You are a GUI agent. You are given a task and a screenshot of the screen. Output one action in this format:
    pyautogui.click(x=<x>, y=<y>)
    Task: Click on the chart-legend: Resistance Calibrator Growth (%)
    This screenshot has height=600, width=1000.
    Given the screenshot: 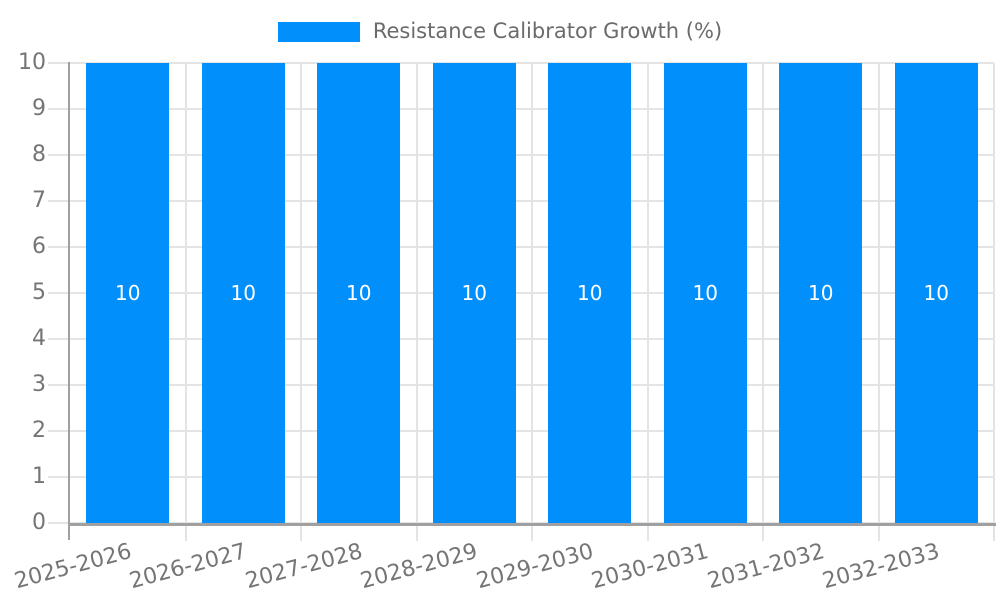 What is the action you would take?
    pyautogui.click(x=500, y=31)
    